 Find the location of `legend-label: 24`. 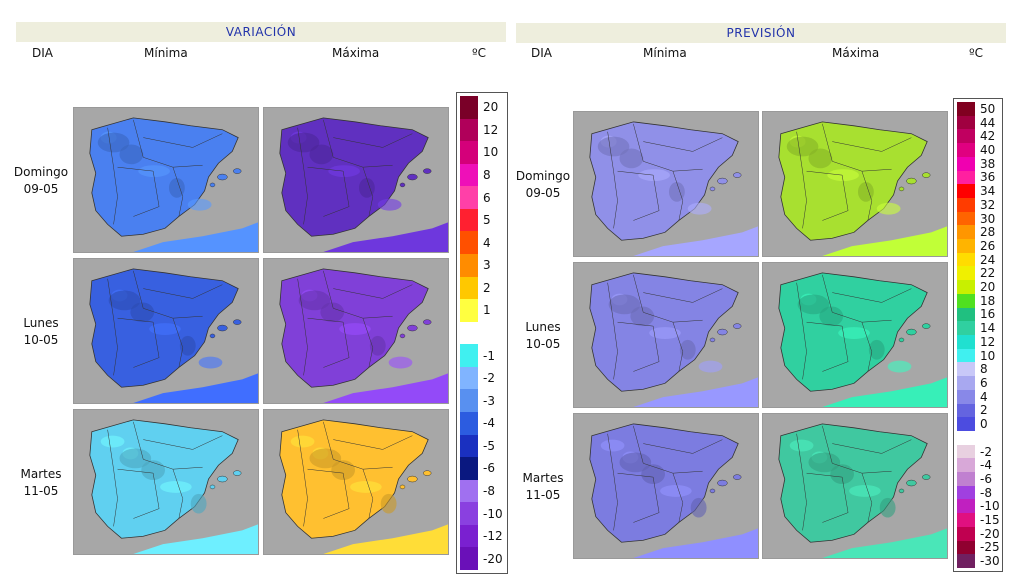

legend-label: 24 is located at coordinates (988, 259).